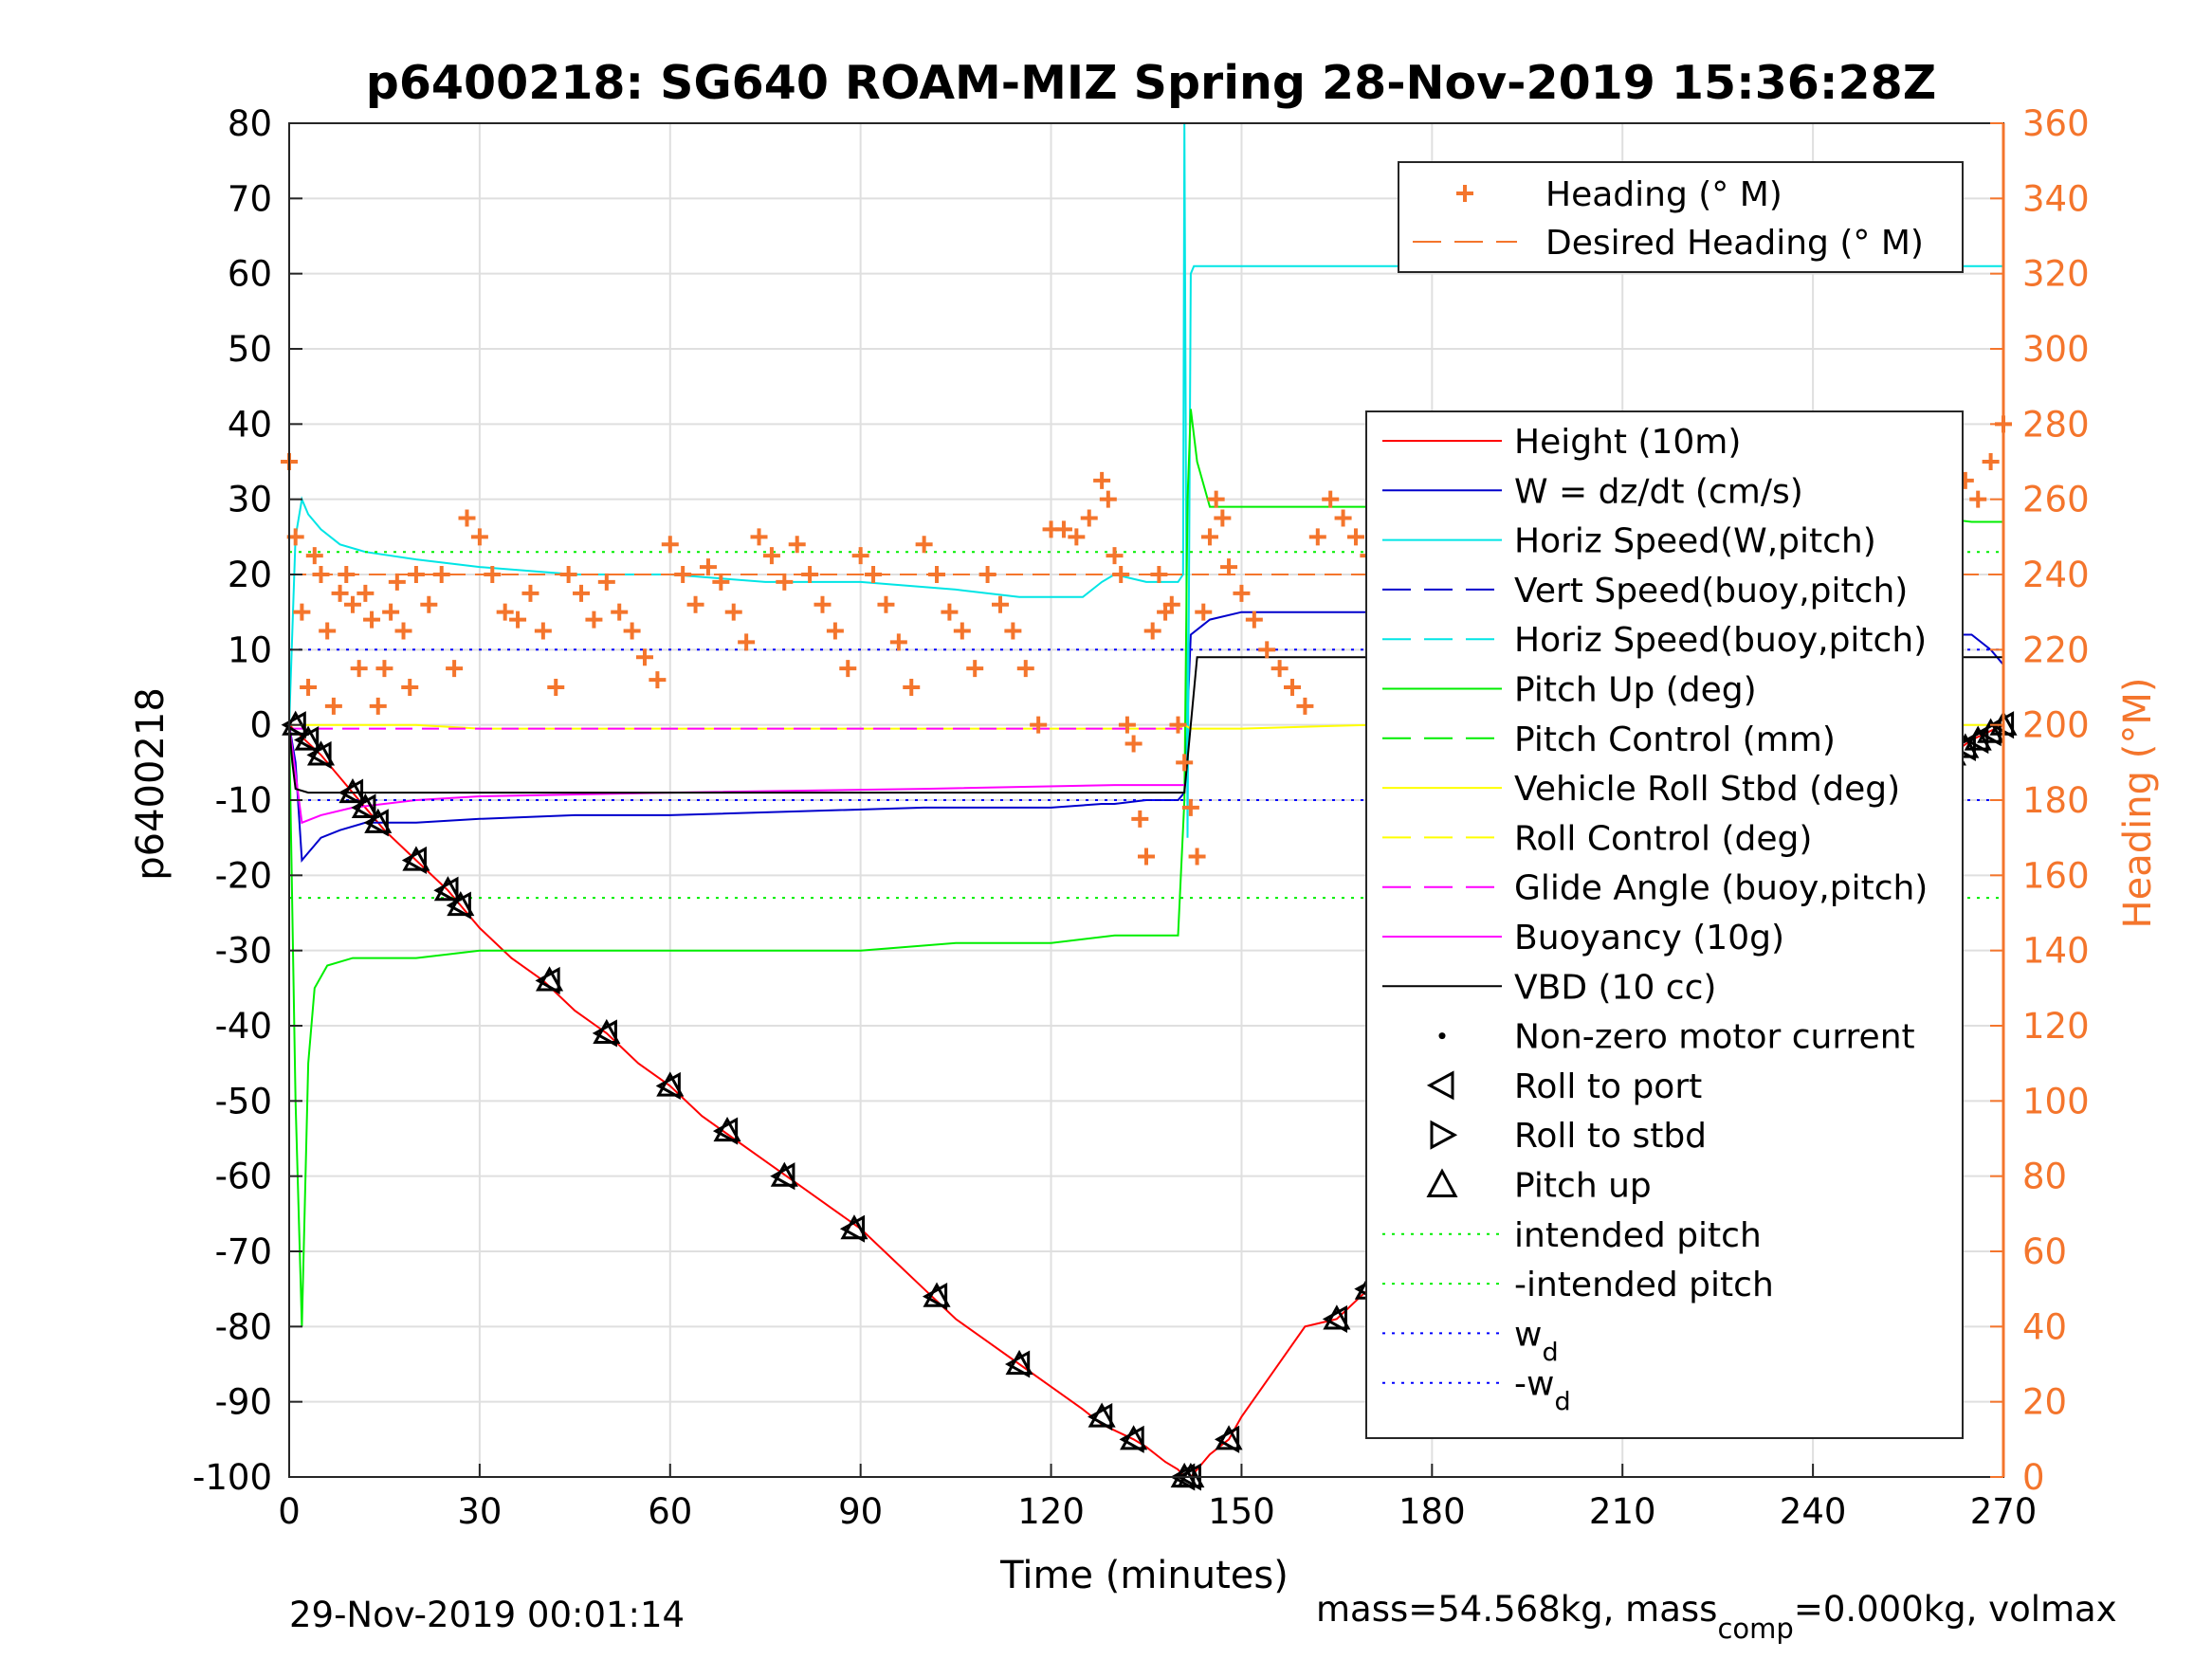 The height and width of the screenshot is (1659, 2212). What do you see at coordinates (250, 274) in the screenshot?
I see `y-tick-label: 60` at bounding box center [250, 274].